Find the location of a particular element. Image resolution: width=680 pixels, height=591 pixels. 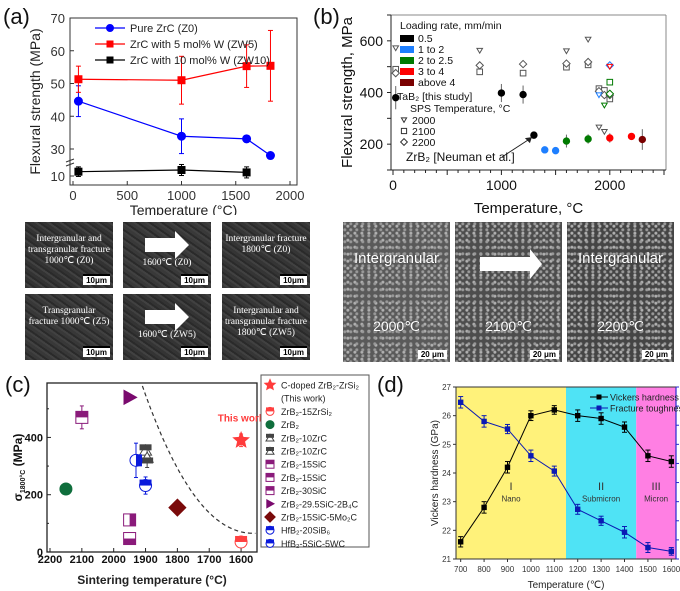

legend-label: ZrB₂-15ZrSi₂ is located at coordinates (306, 412).